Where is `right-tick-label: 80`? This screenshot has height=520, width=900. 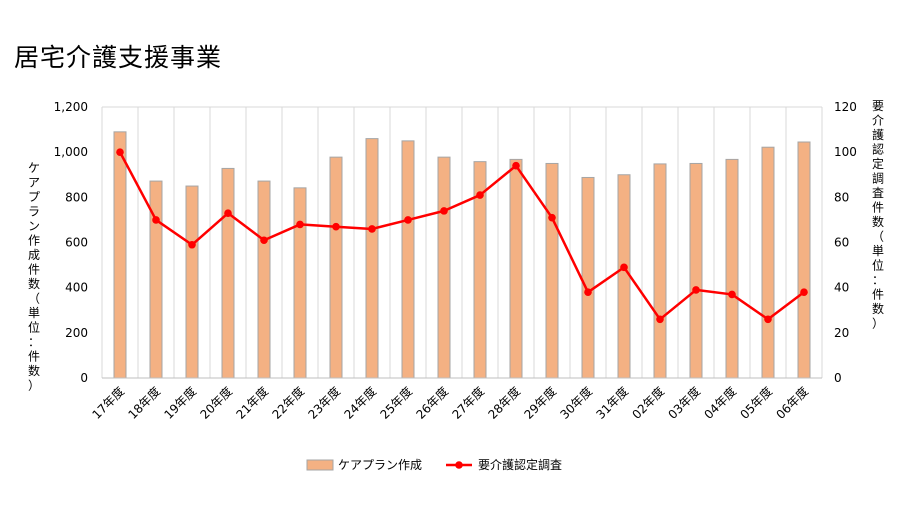
right-tick-label: 80 is located at coordinates (841, 197).